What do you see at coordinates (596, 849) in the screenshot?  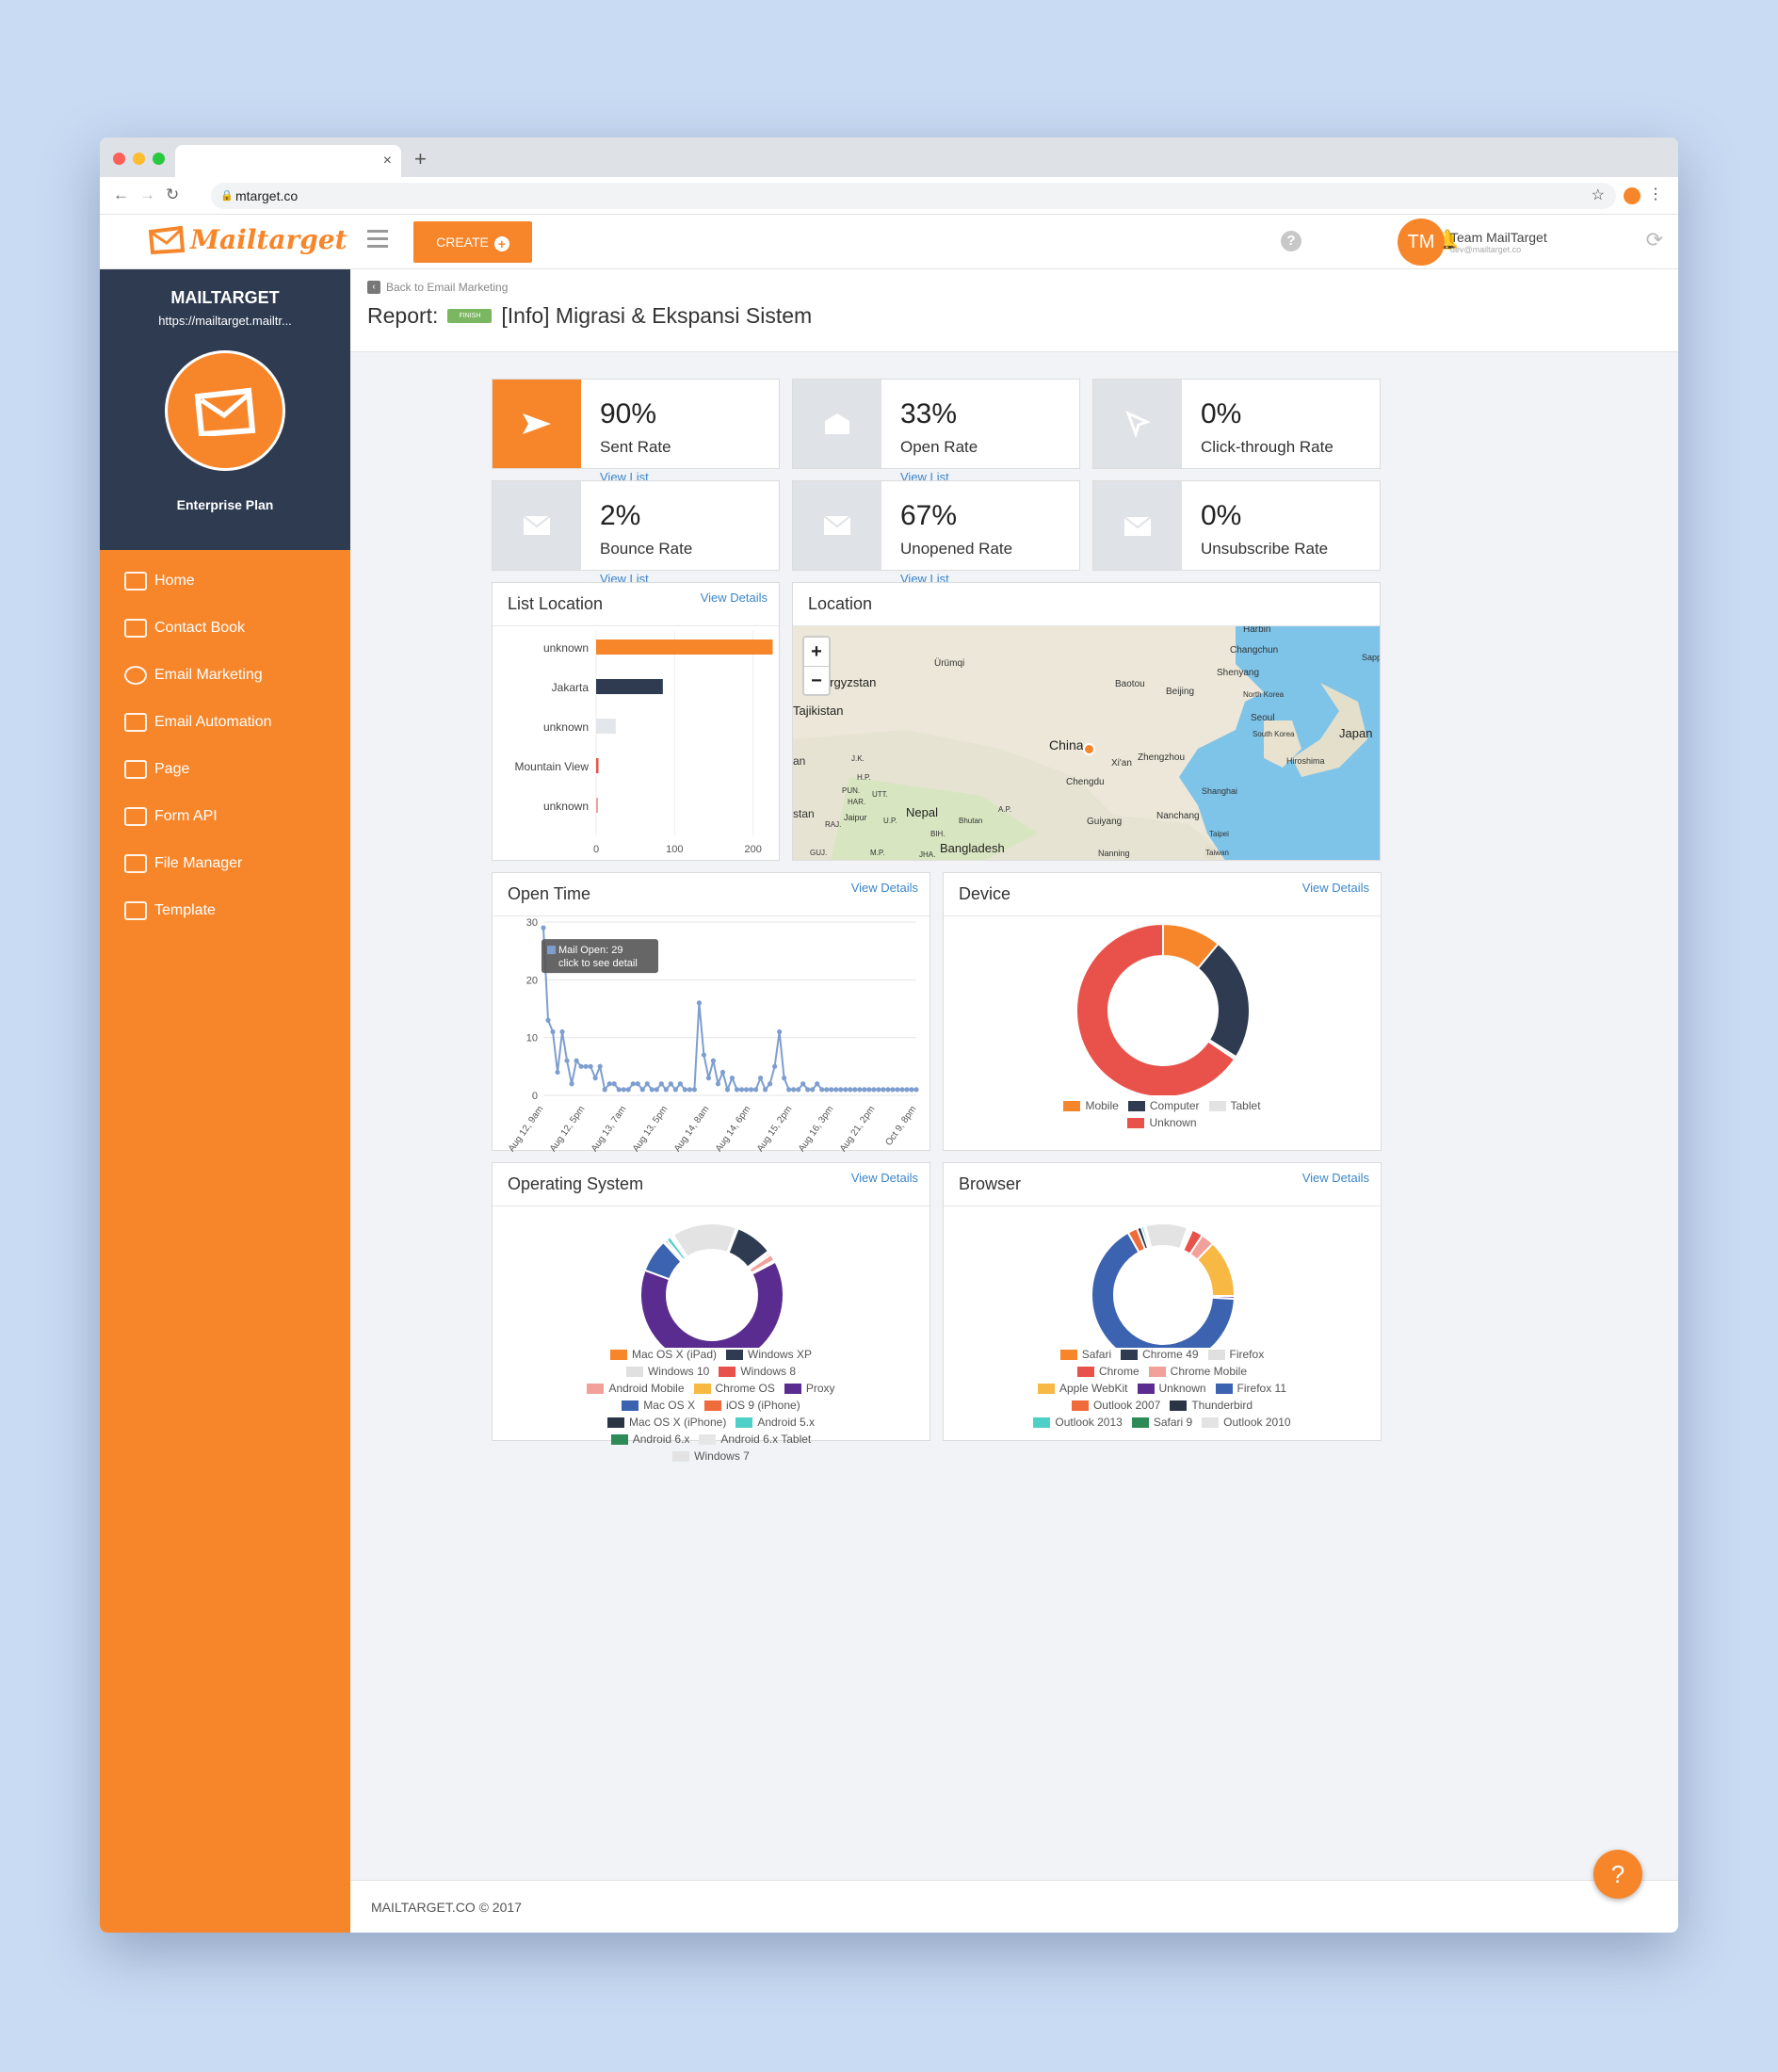 I see `x-tick-label: 0` at bounding box center [596, 849].